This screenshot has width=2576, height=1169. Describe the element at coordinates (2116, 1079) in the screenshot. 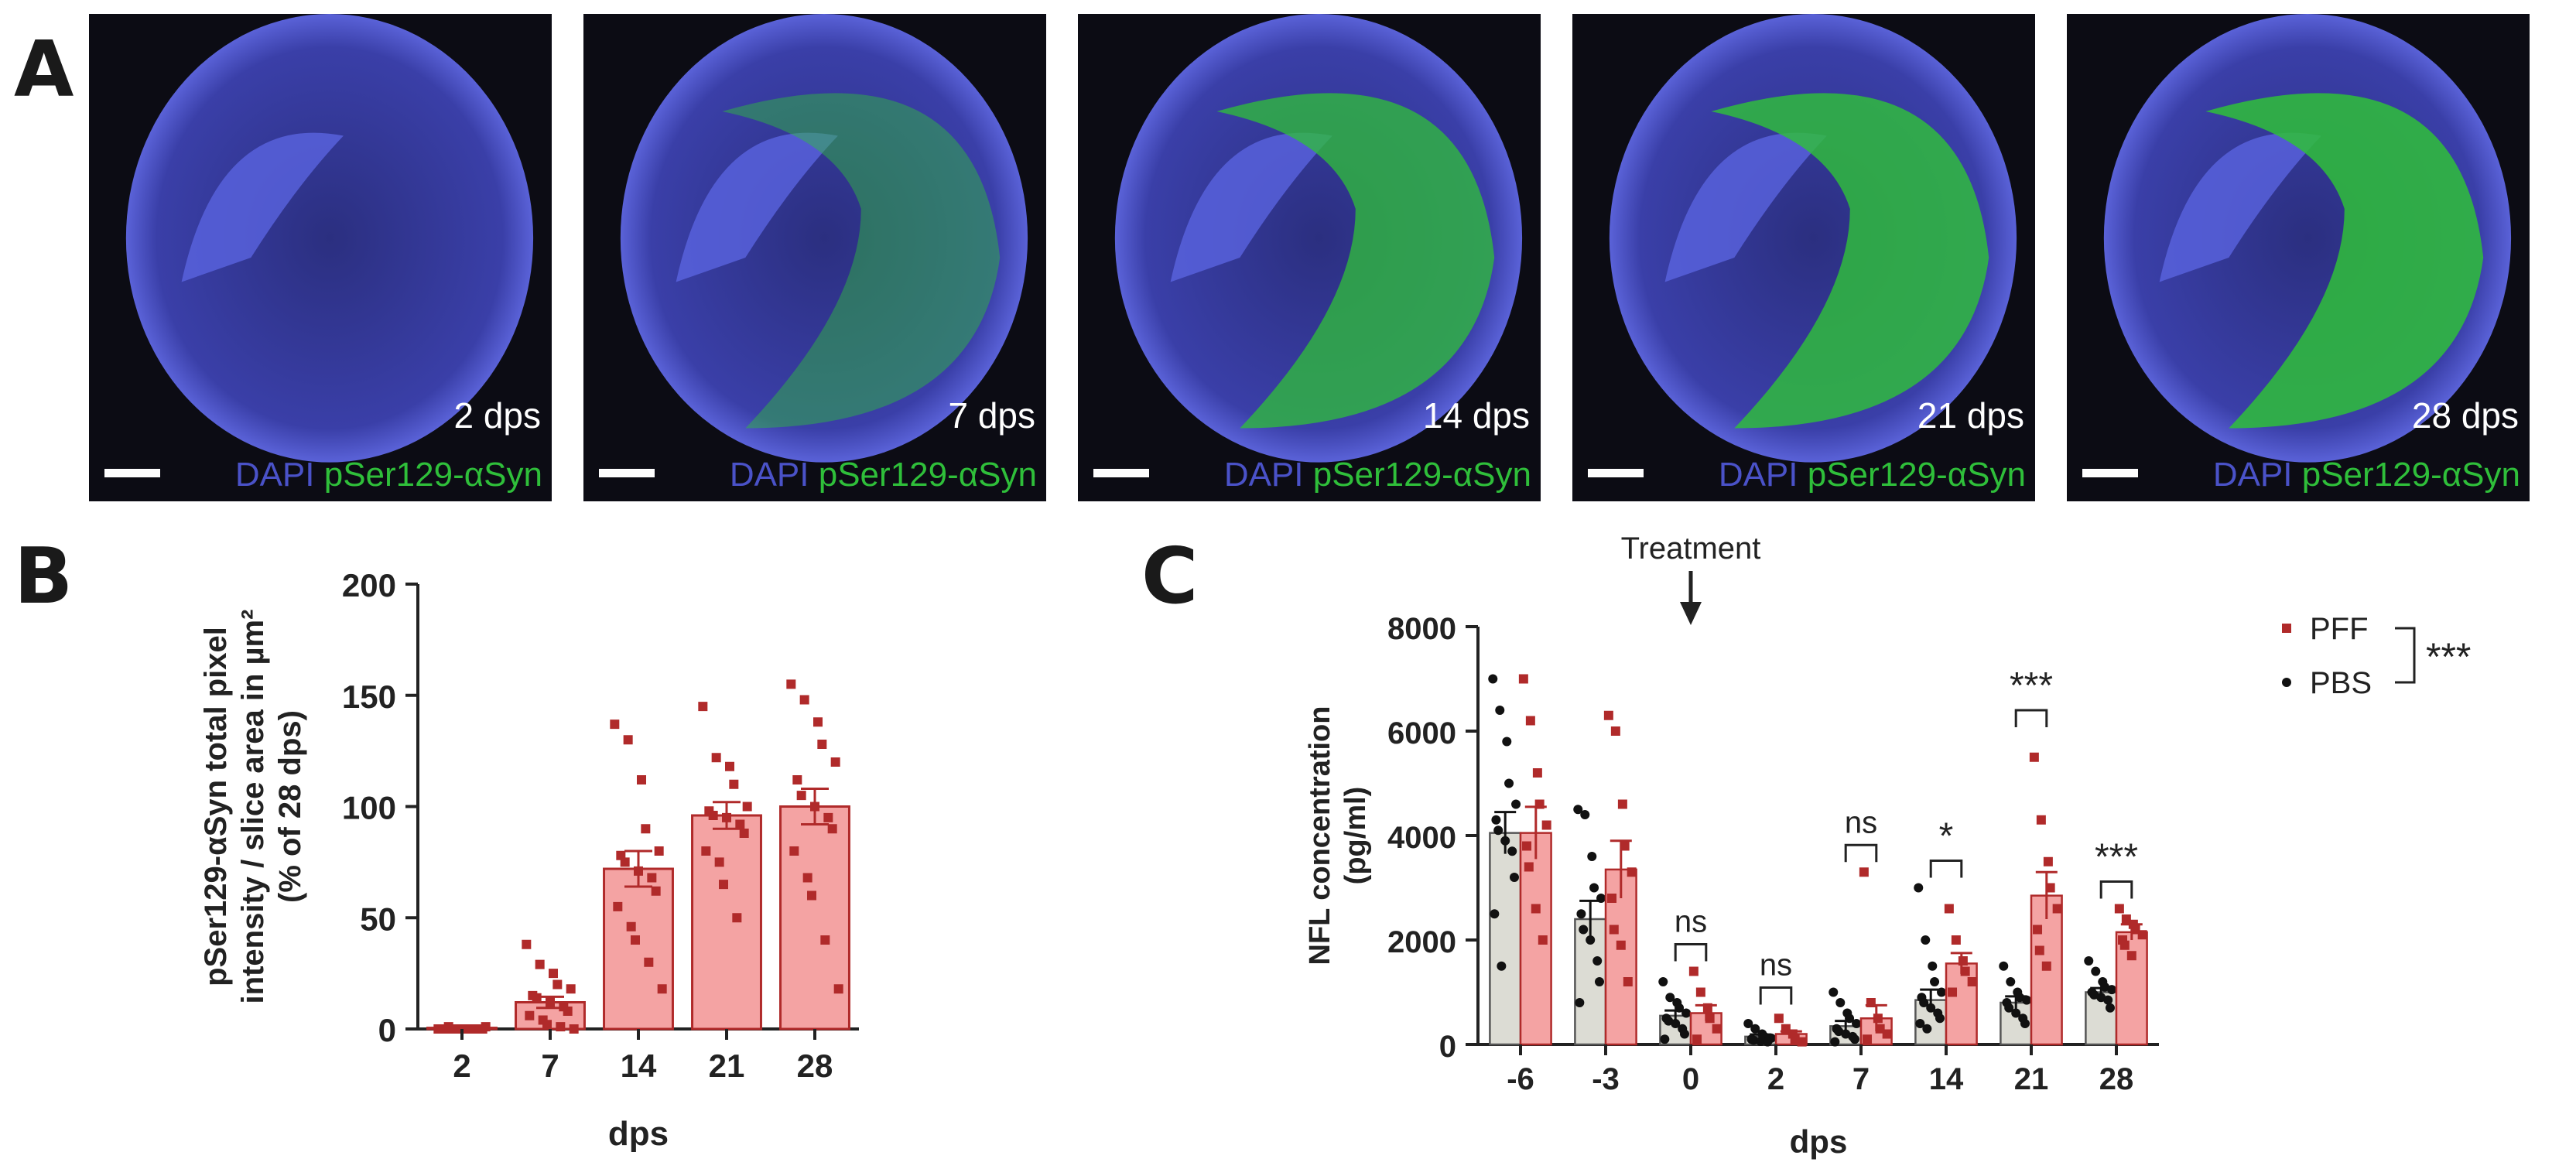

I see `x-tick-label: 28` at that location.